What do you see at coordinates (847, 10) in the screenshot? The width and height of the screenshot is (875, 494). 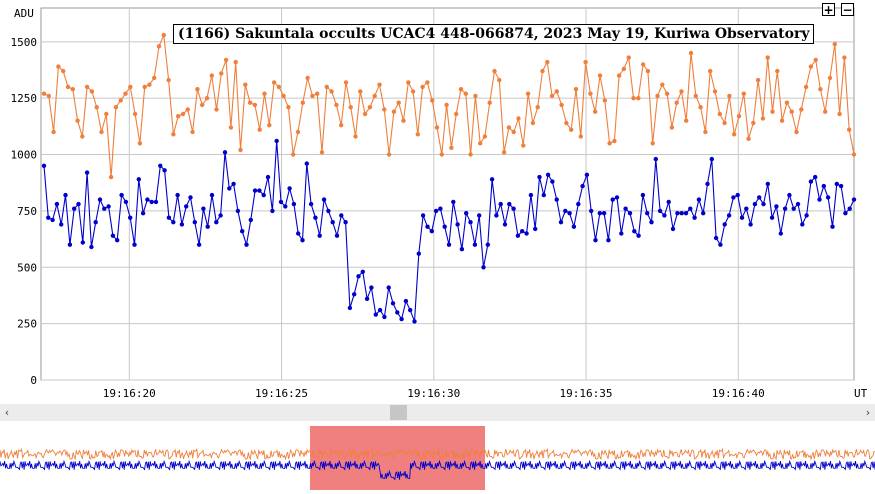 I see `zoom-out-button: −` at bounding box center [847, 10].